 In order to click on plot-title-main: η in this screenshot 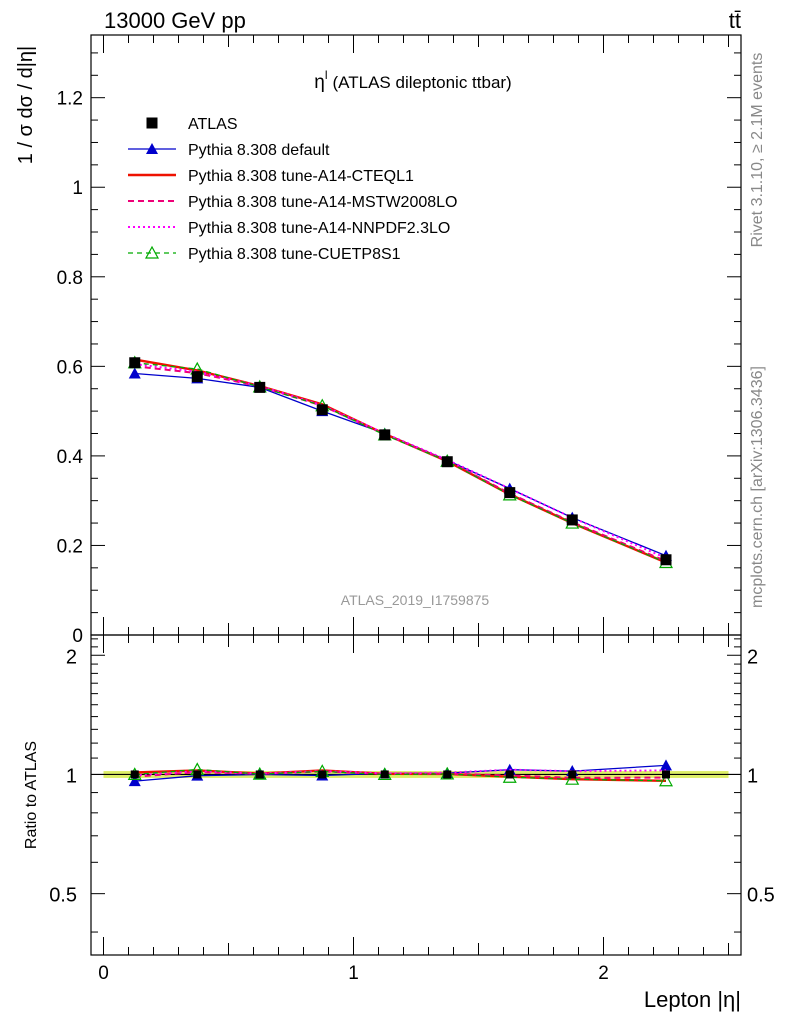, I will do `click(319, 82)`.